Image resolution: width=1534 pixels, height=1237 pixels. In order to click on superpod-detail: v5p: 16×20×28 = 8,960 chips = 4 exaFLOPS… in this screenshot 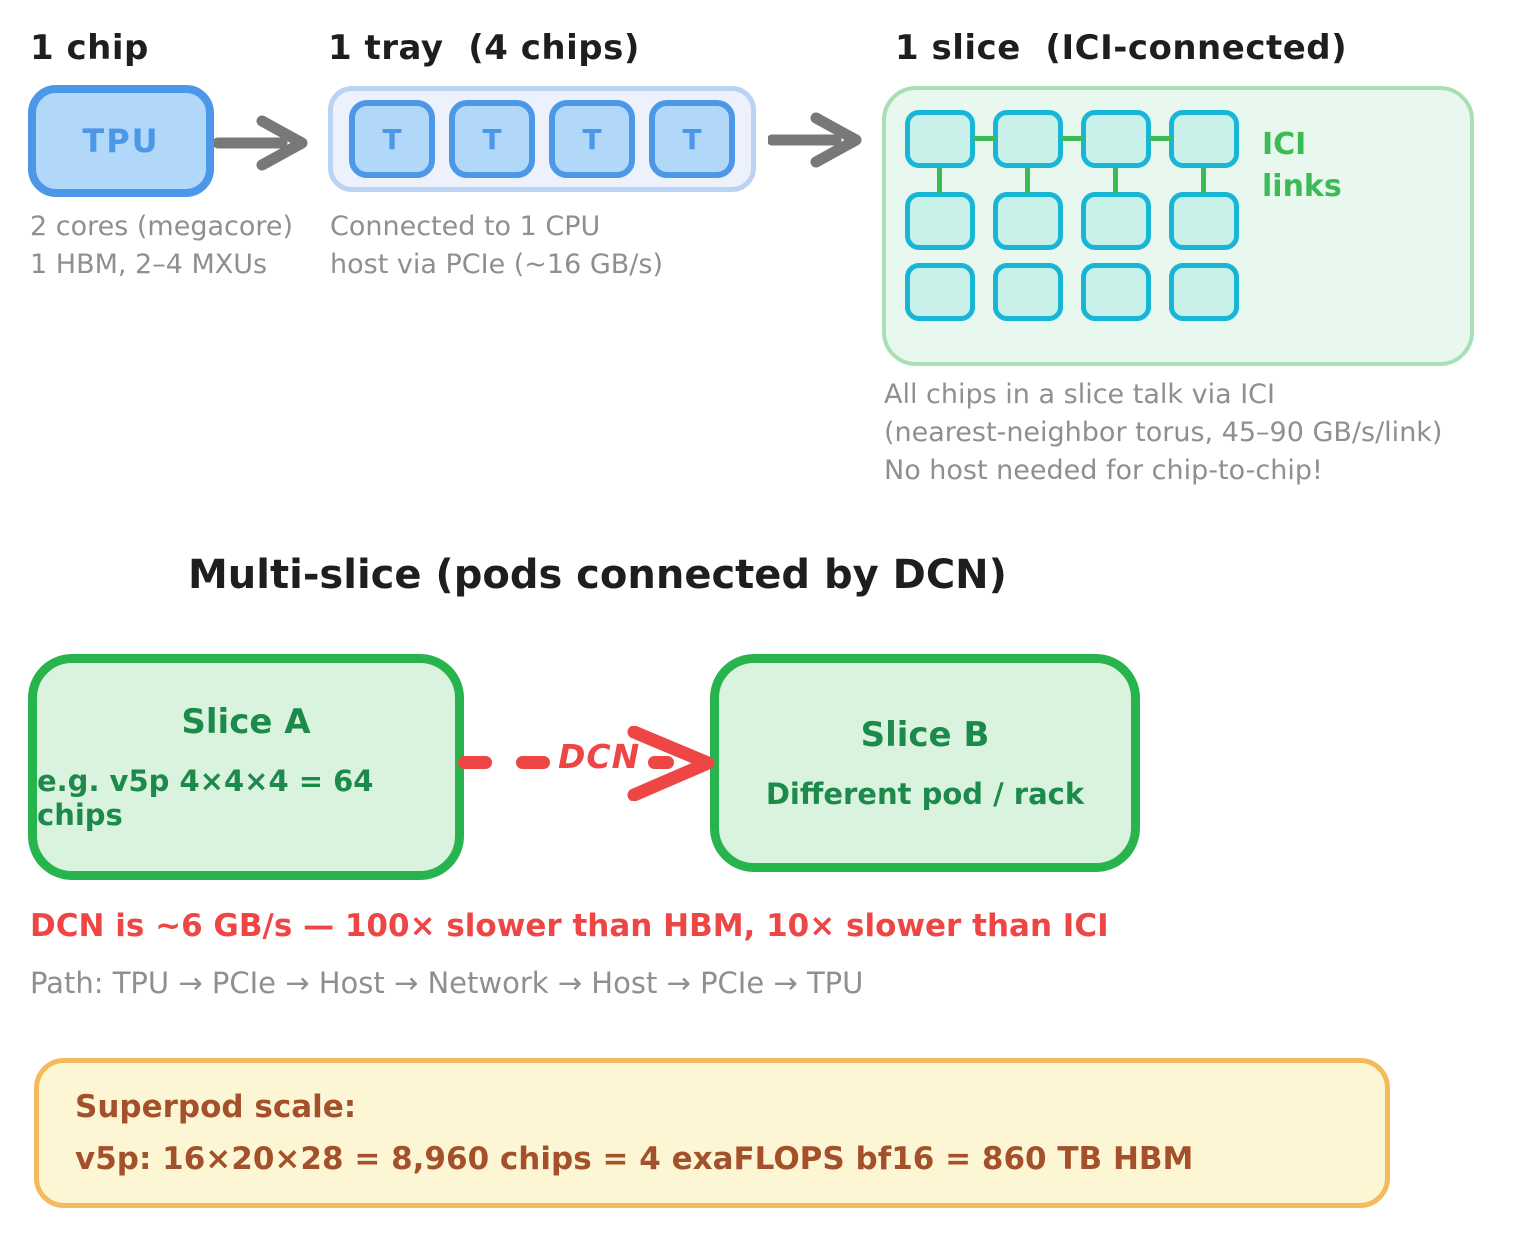, I will do `click(634, 1159)`.